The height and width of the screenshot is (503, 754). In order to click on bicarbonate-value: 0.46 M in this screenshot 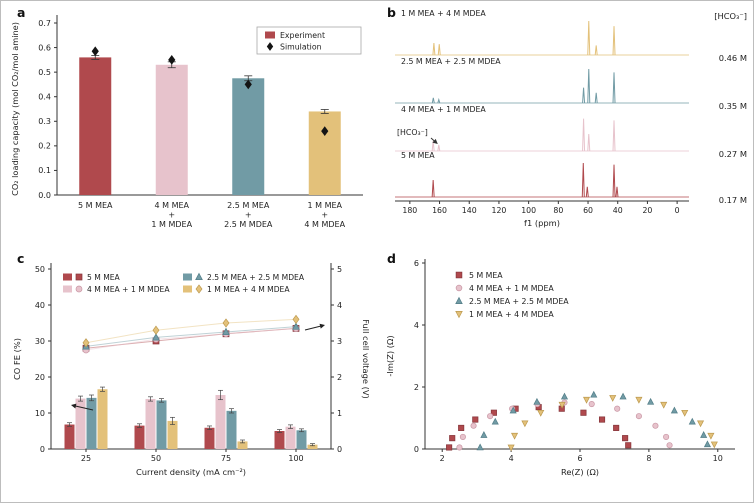, I will do `click(733, 58)`.